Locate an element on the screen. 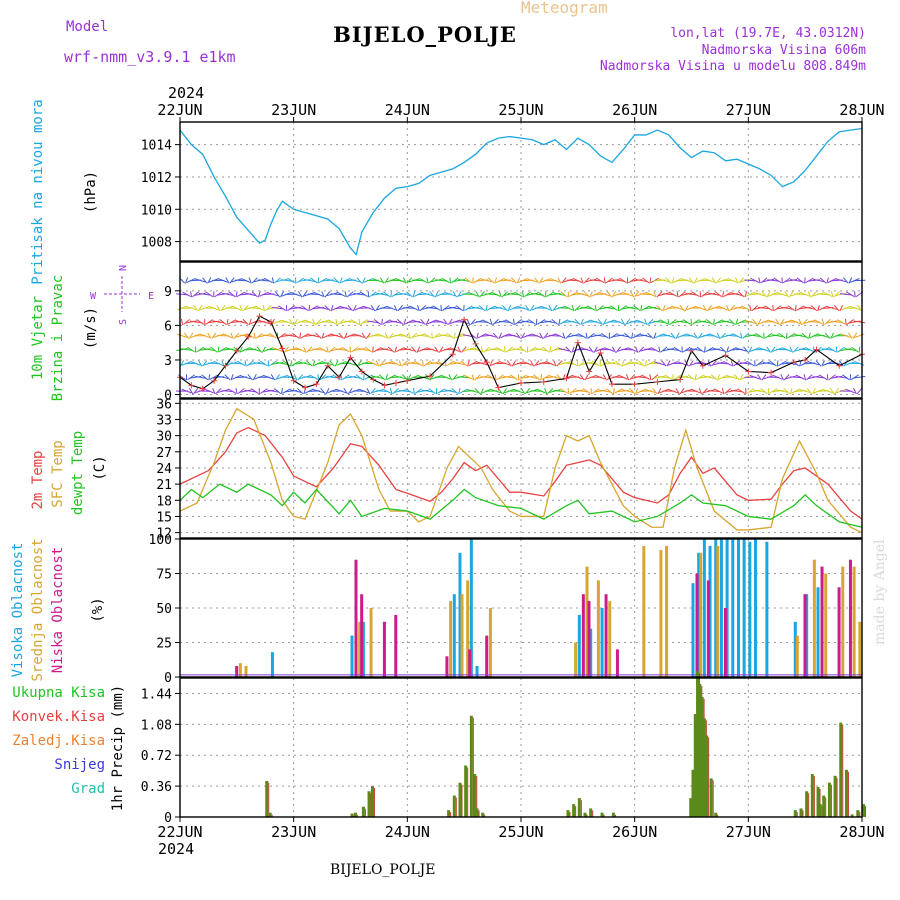 The width and height of the screenshot is (900, 900). y-tick-label-cloud: 75 is located at coordinates (164, 575).